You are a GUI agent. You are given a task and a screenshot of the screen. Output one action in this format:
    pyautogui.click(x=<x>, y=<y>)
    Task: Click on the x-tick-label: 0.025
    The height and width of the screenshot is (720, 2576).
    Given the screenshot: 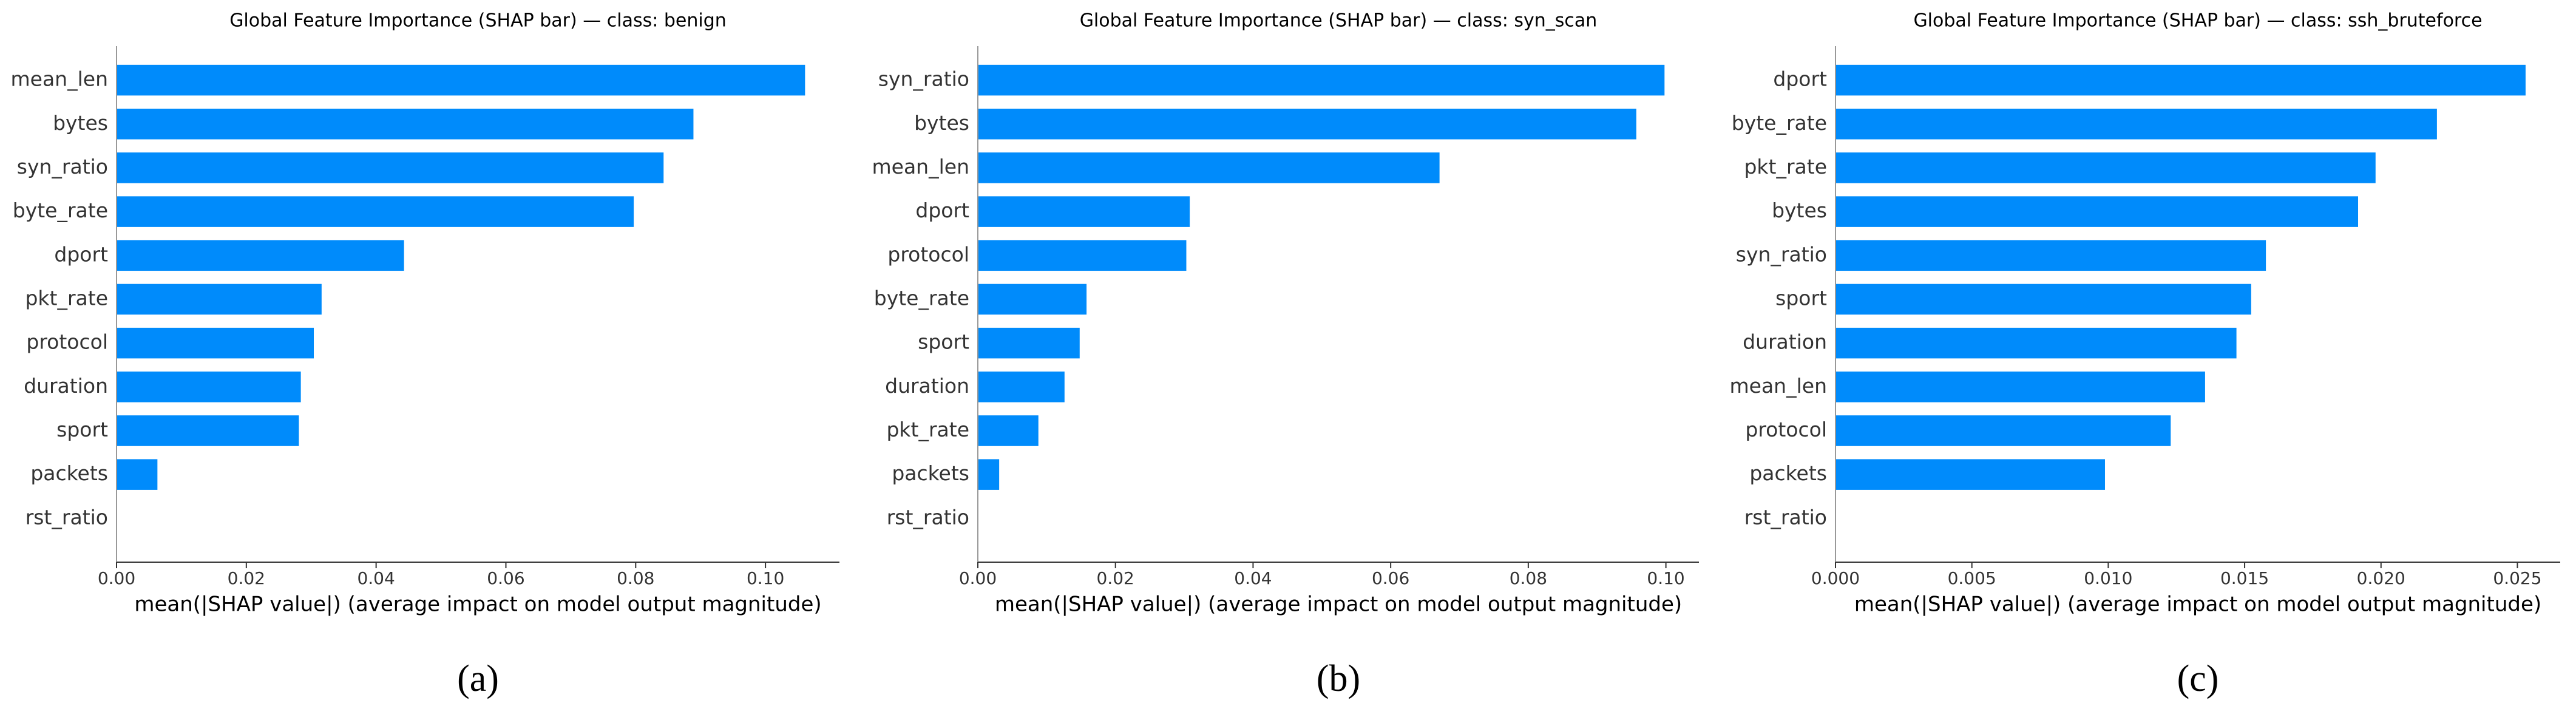 What is the action you would take?
    pyautogui.click(x=2517, y=578)
    